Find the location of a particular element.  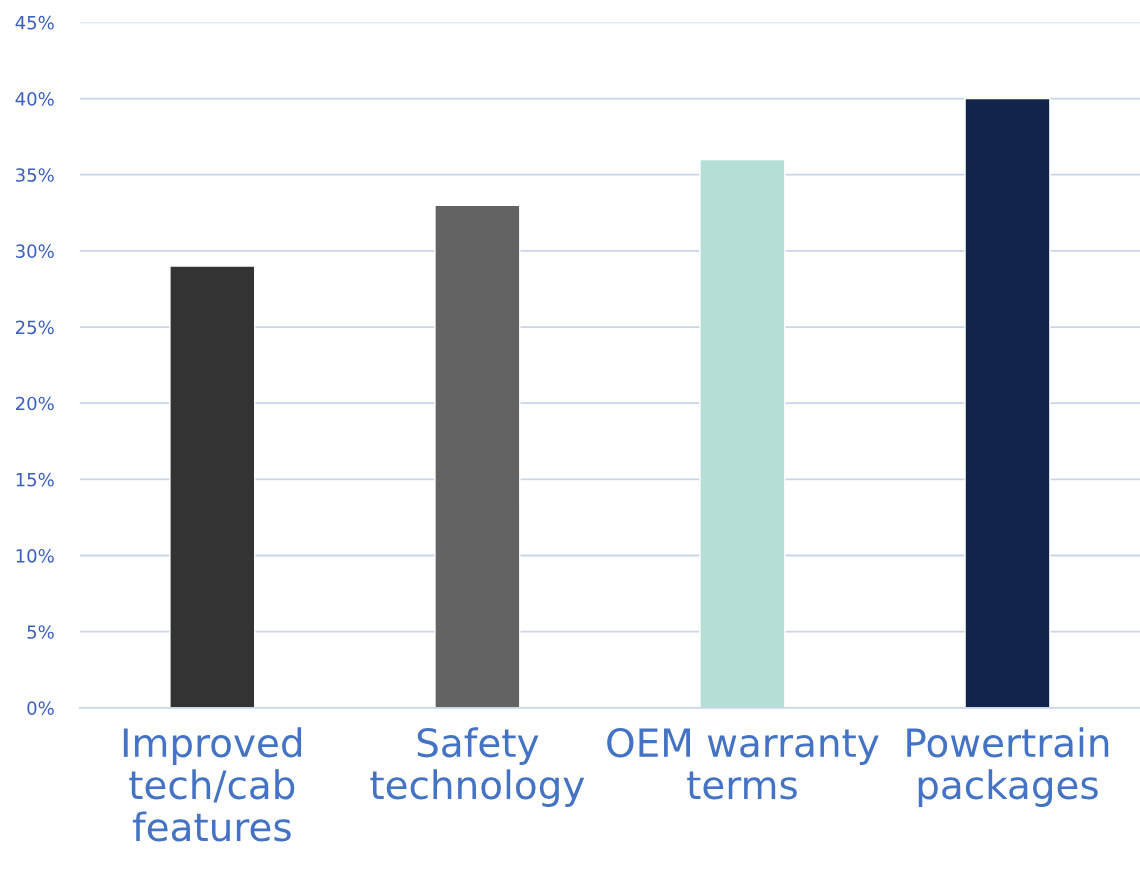

y-tick-label: 5% is located at coordinates (40, 632).